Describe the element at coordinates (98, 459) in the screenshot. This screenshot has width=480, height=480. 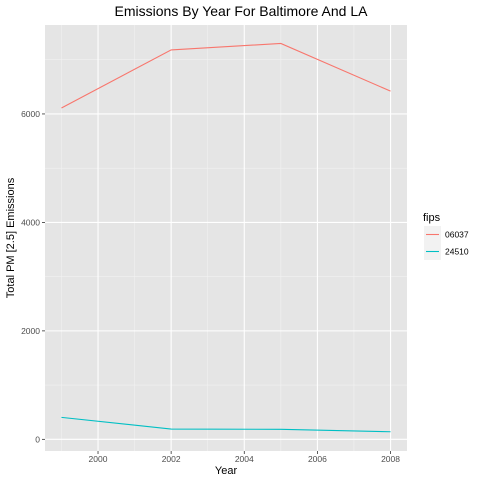
I see `x-tick-label: 2000` at that location.